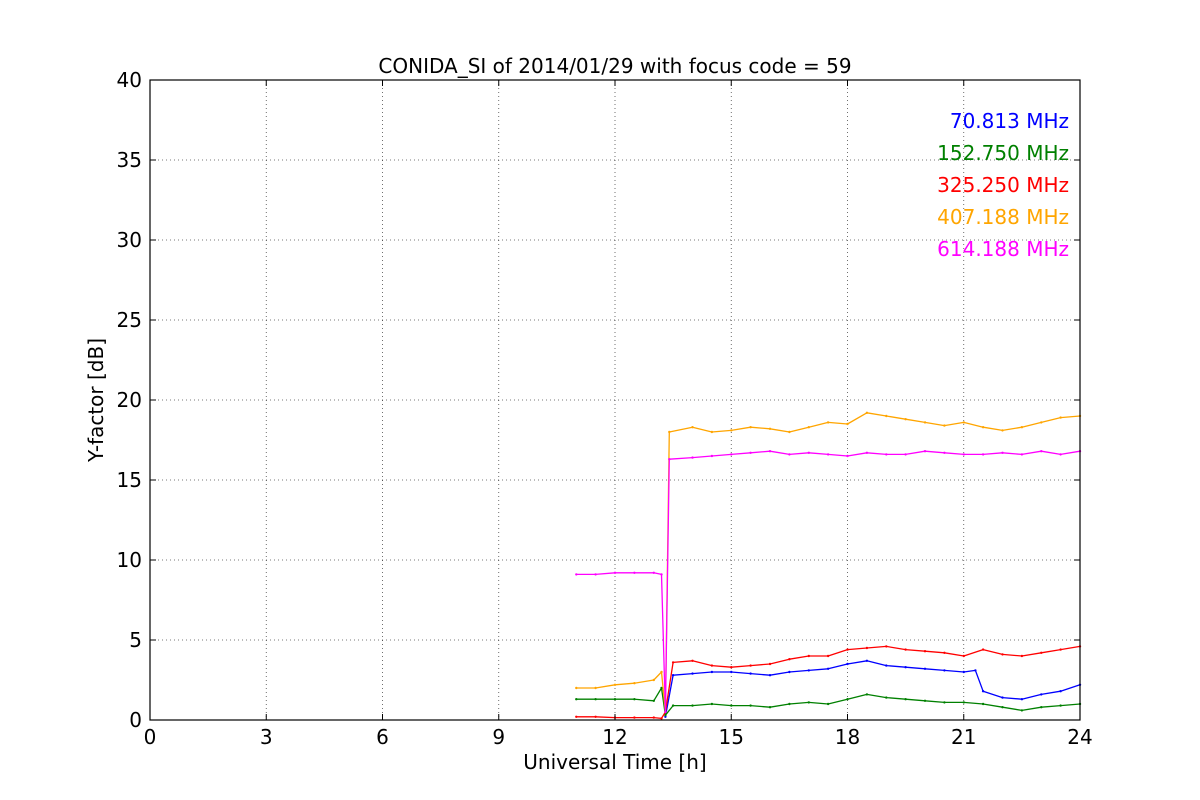 The height and width of the screenshot is (800, 1200). Describe the element at coordinates (731, 737) in the screenshot. I see `x-tick-label: 15` at that location.